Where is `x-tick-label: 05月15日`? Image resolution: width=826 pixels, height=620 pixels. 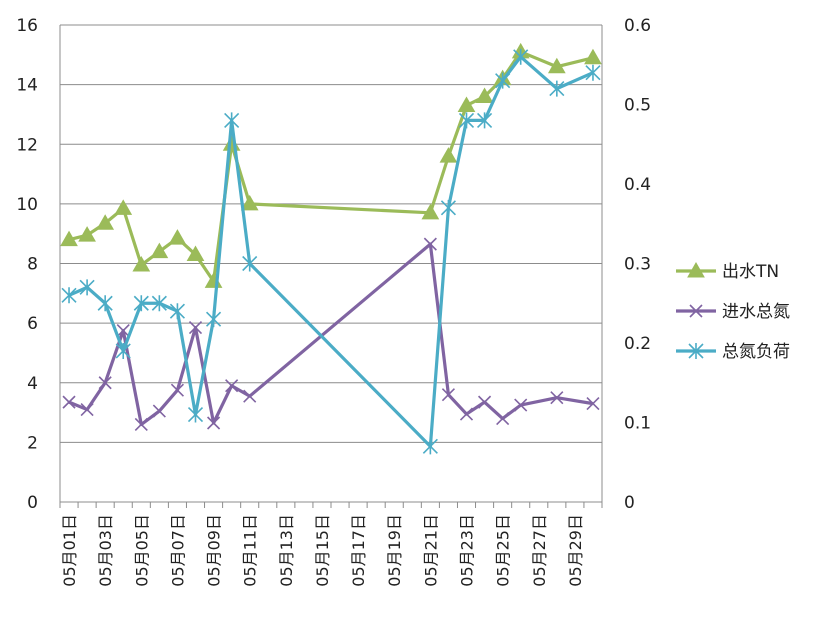
x-tick-label: 05月15日 is located at coordinates (322, 550).